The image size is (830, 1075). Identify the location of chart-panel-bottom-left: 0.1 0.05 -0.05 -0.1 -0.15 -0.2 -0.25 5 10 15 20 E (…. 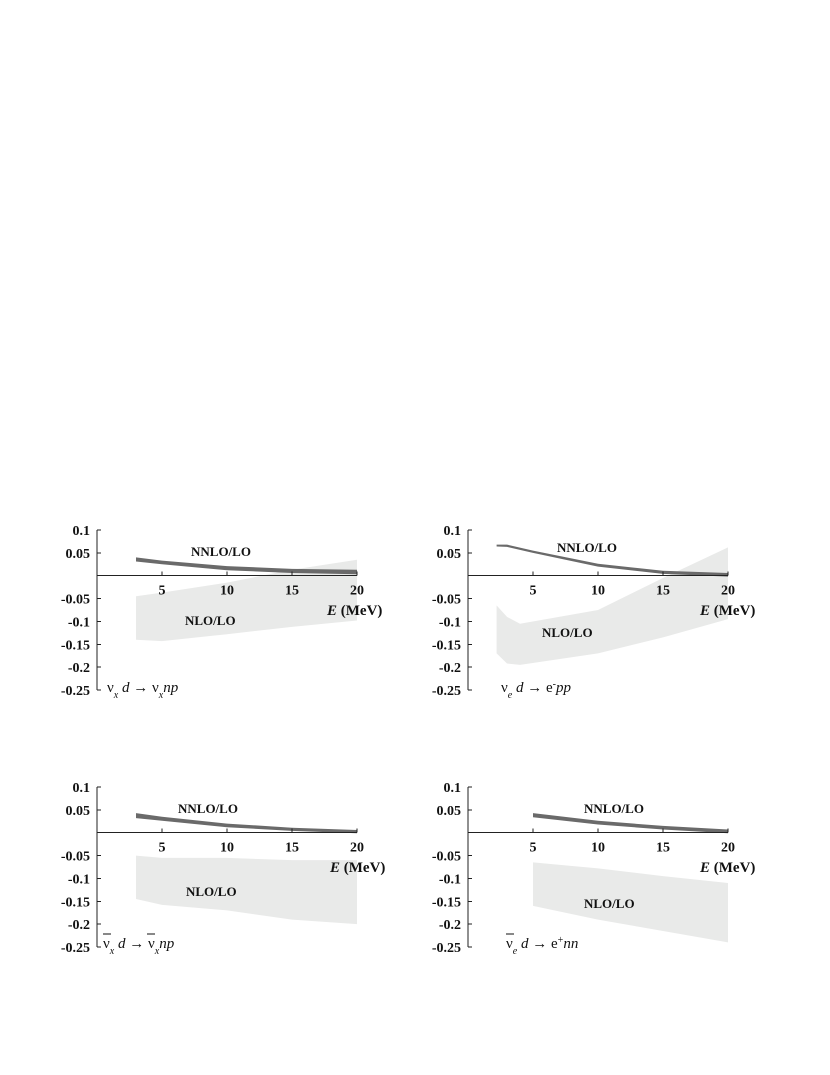
(223, 869).